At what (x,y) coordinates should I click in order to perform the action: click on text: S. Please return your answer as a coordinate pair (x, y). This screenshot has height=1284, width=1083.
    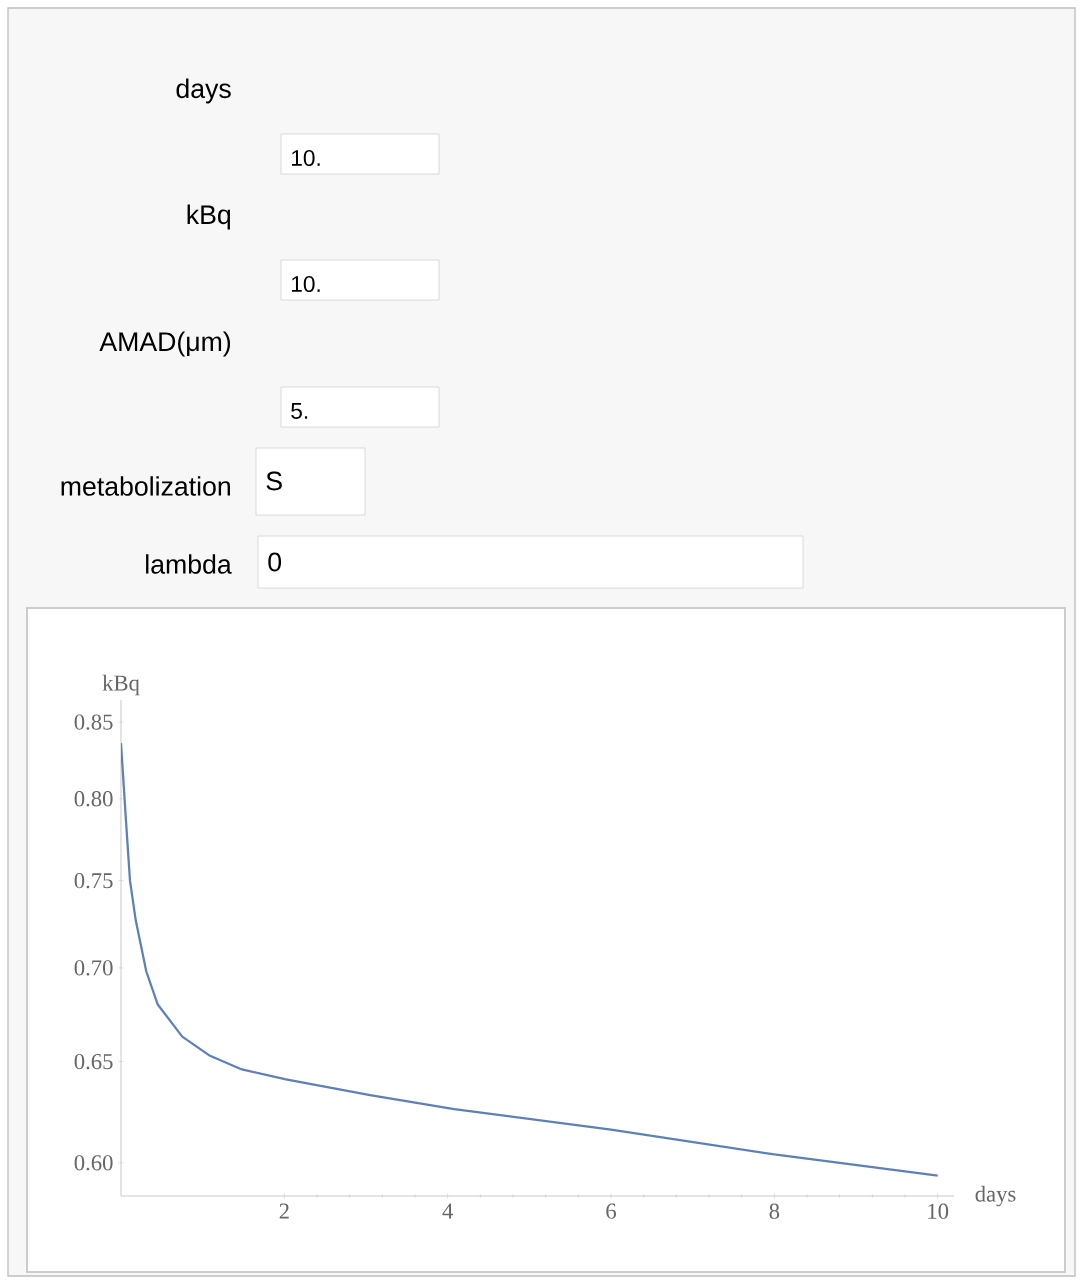
    Looking at the image, I should click on (274, 481).